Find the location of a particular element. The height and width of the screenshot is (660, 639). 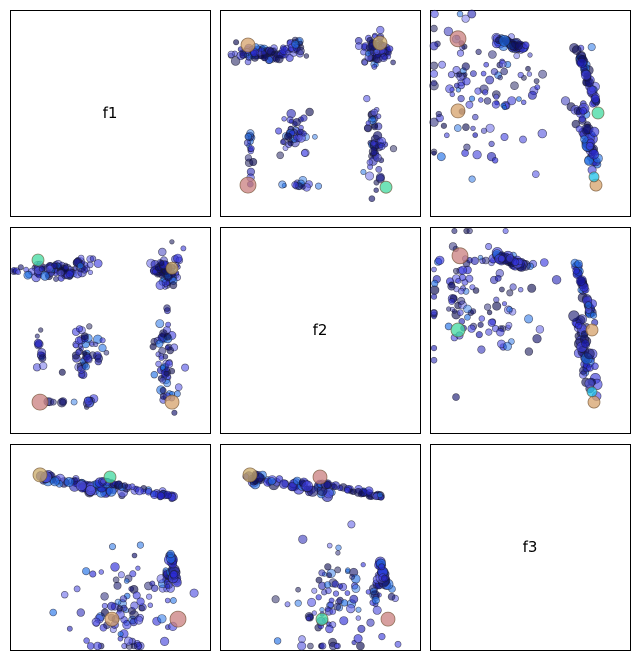

panel-frame is located at coordinates (320, 330).